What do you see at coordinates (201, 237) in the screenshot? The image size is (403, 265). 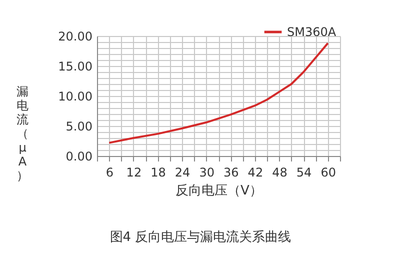 I see `text: 图4 反向电压与漏电流关系曲线` at bounding box center [201, 237].